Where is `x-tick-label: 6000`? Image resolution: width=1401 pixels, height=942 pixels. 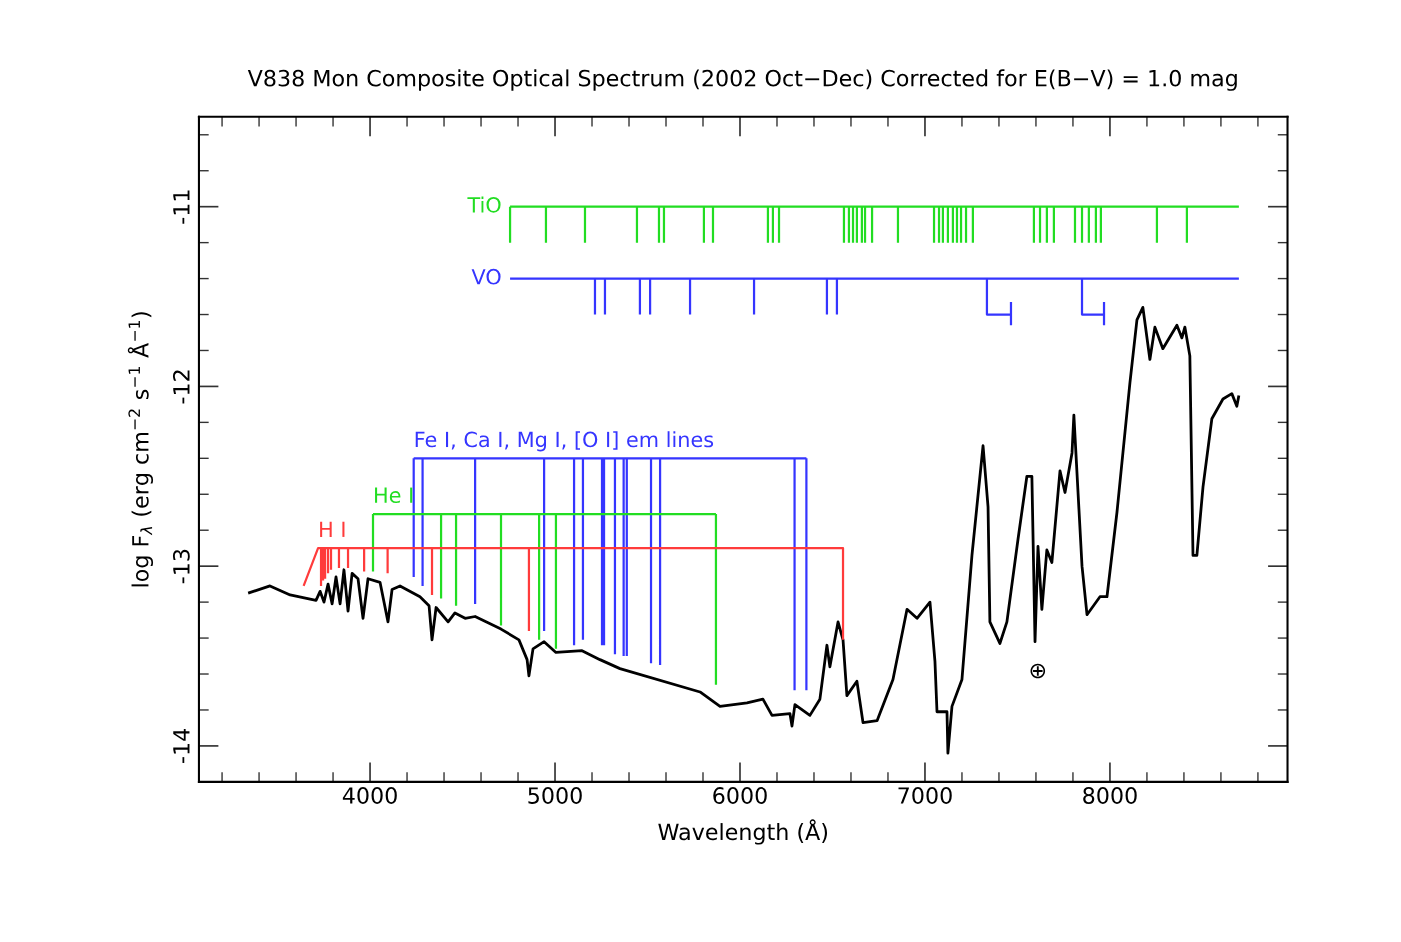 x-tick-label: 6000 is located at coordinates (740, 795).